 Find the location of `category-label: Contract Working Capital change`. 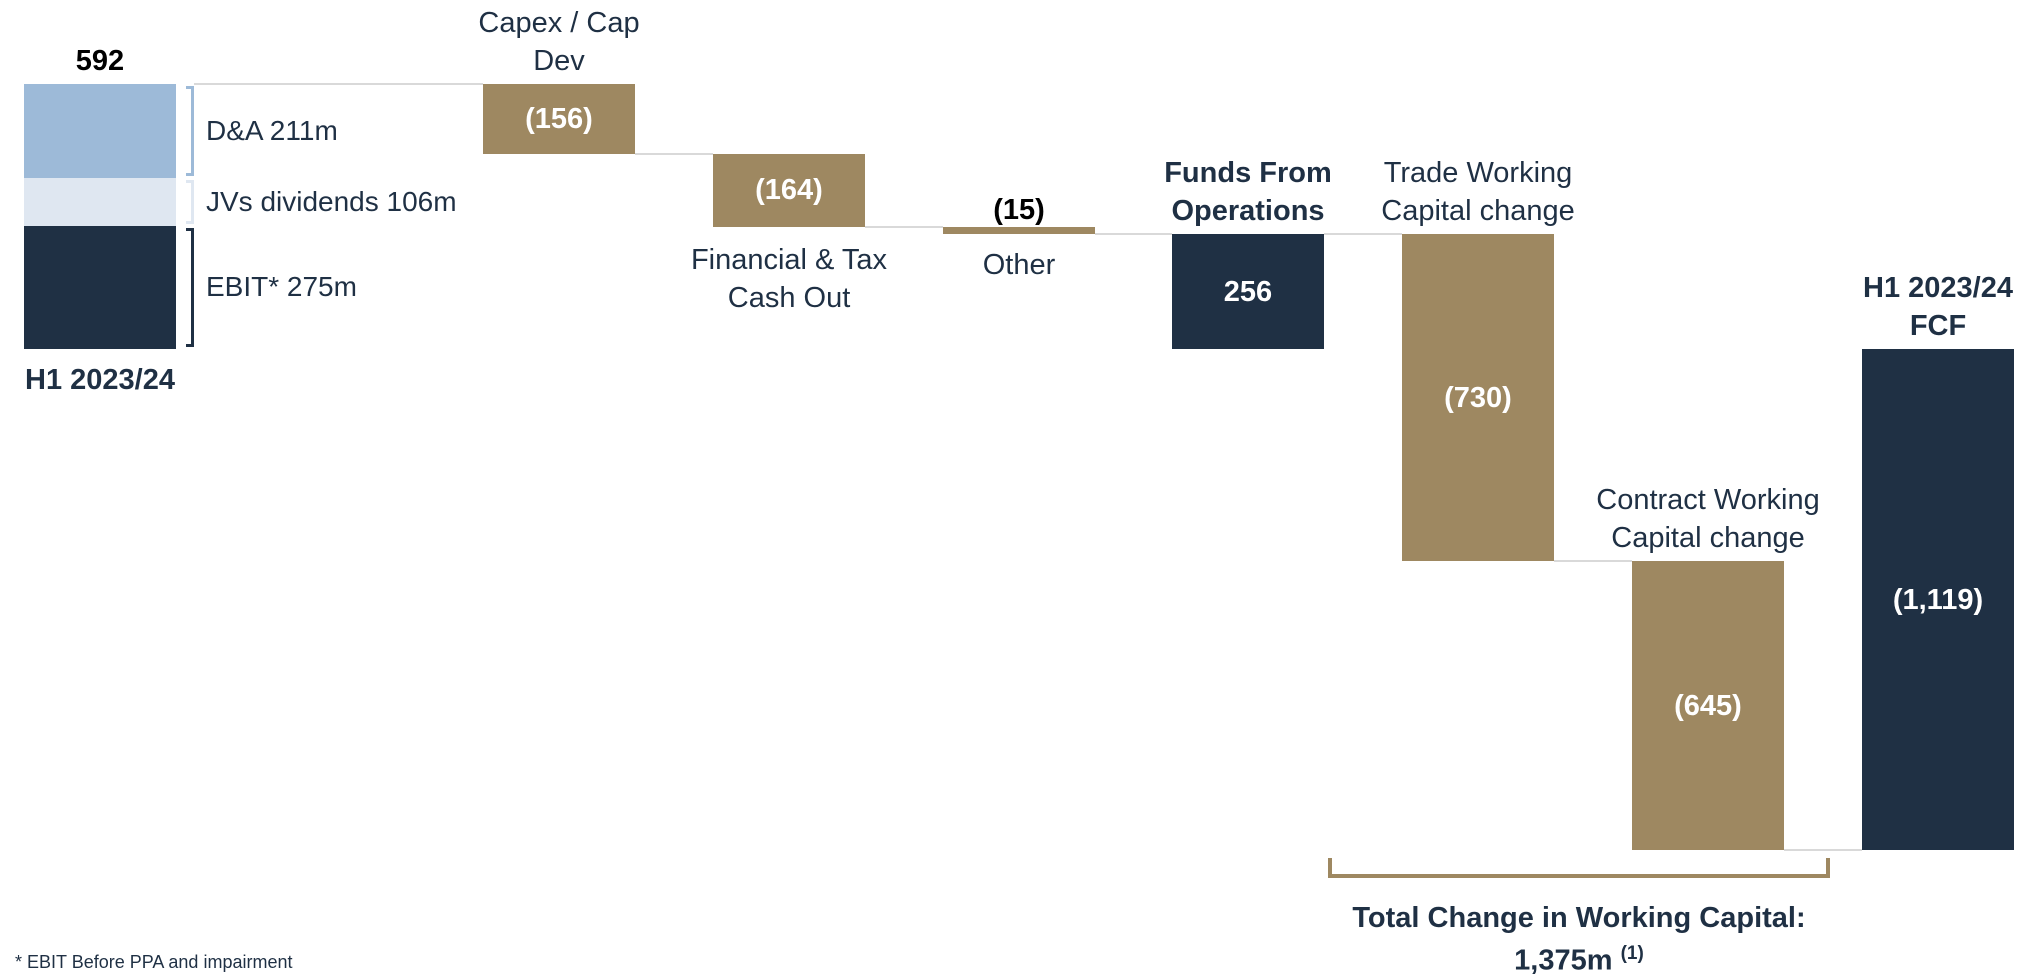

category-label: Contract Working Capital change is located at coordinates (1708, 519).